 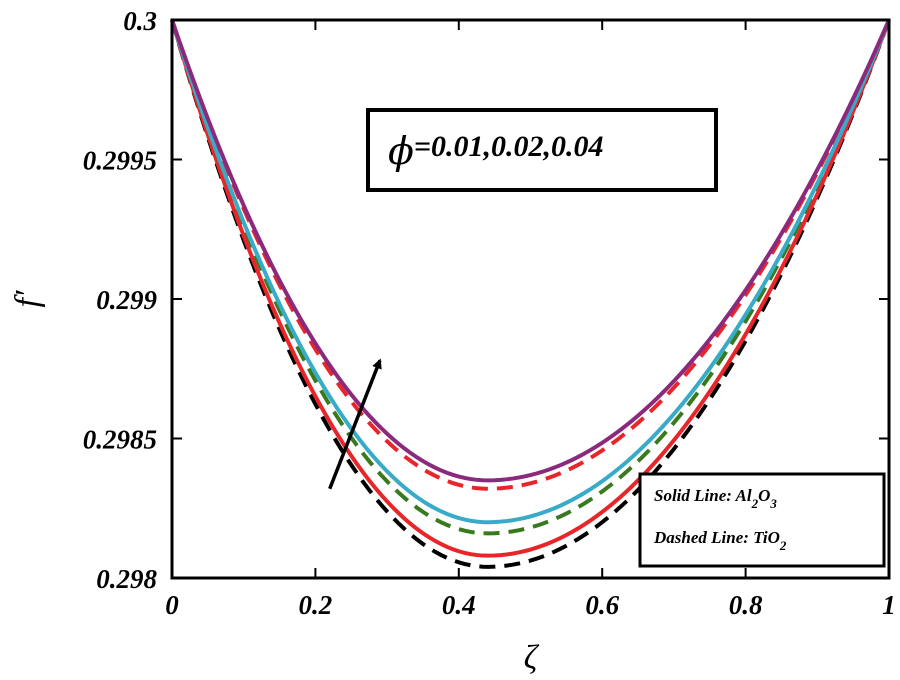 I want to click on legend: Solid Line: Al2O3 Dashed Line: TiO2, so click(x=762, y=520).